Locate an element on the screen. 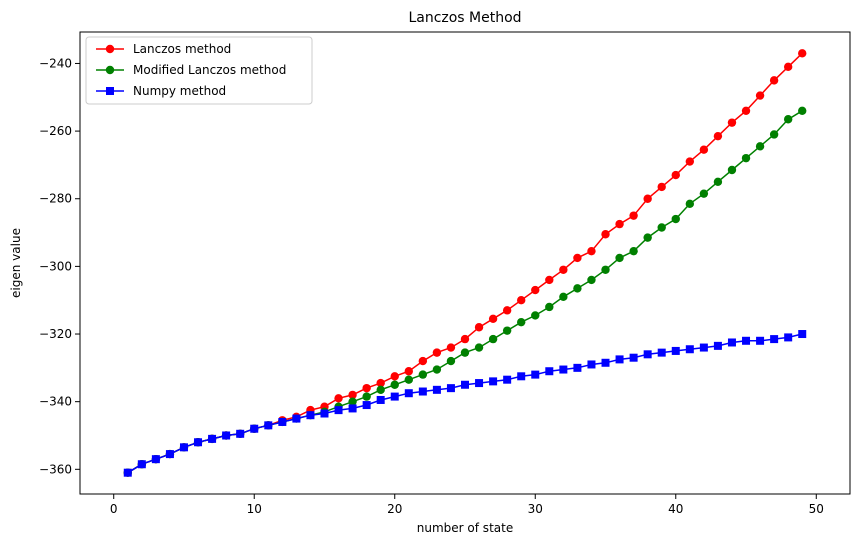 The image size is (862, 545). x-tick-label: 20 is located at coordinates (394, 509).